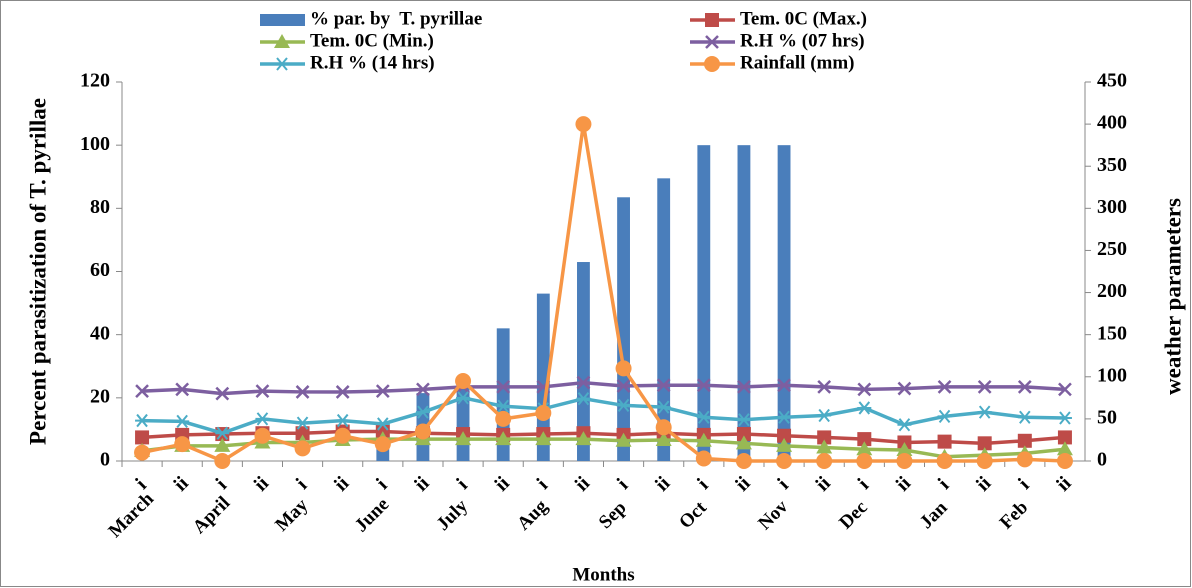 The height and width of the screenshot is (588, 1192). What do you see at coordinates (803, 18) in the screenshot?
I see `legend-label: Tem. 0C (Max.)` at bounding box center [803, 18].